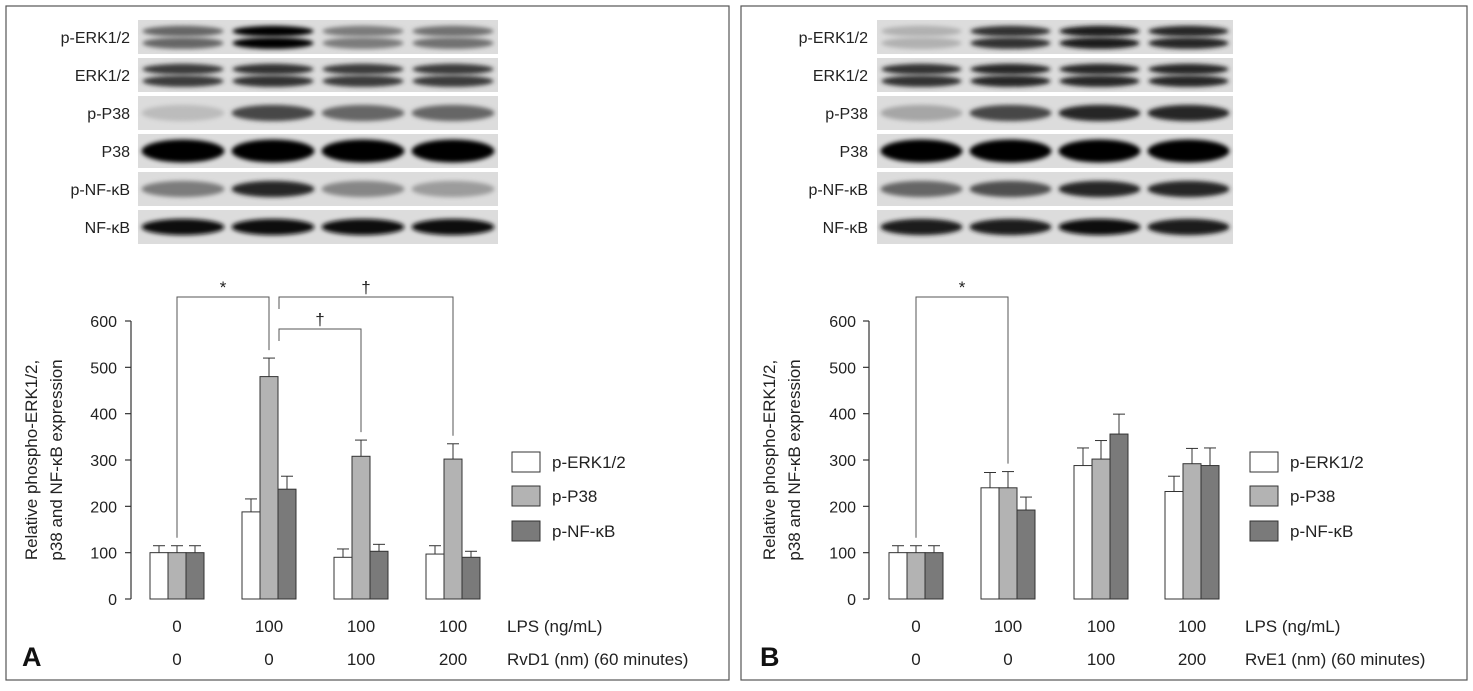 The image size is (1473, 691). Describe the element at coordinates (269, 488) in the screenshot. I see `bar-p-p38` at that location.